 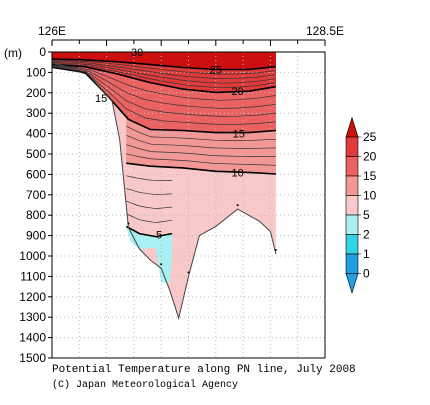 I want to click on y-tick-label: 400, so click(x=36, y=134).